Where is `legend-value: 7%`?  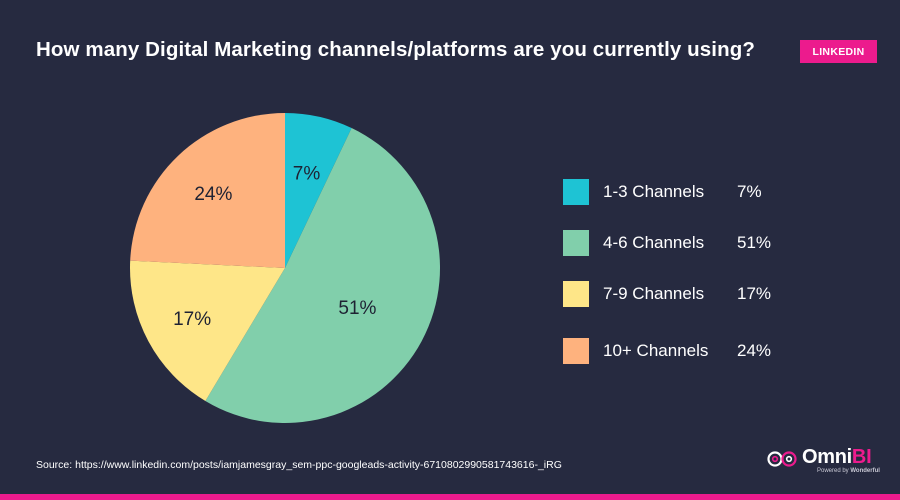
legend-value: 7% is located at coordinates (749, 191).